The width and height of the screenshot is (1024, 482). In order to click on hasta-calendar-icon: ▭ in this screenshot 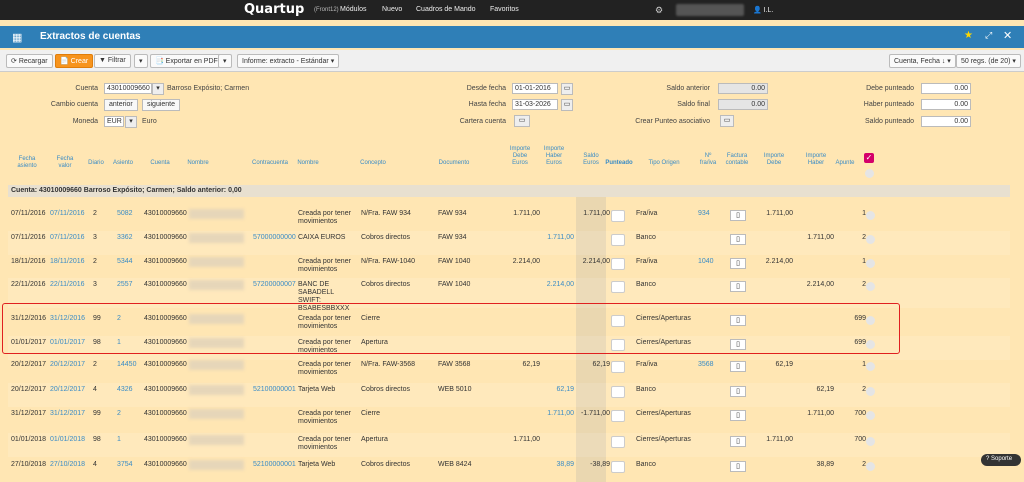, I will do `click(567, 105)`.